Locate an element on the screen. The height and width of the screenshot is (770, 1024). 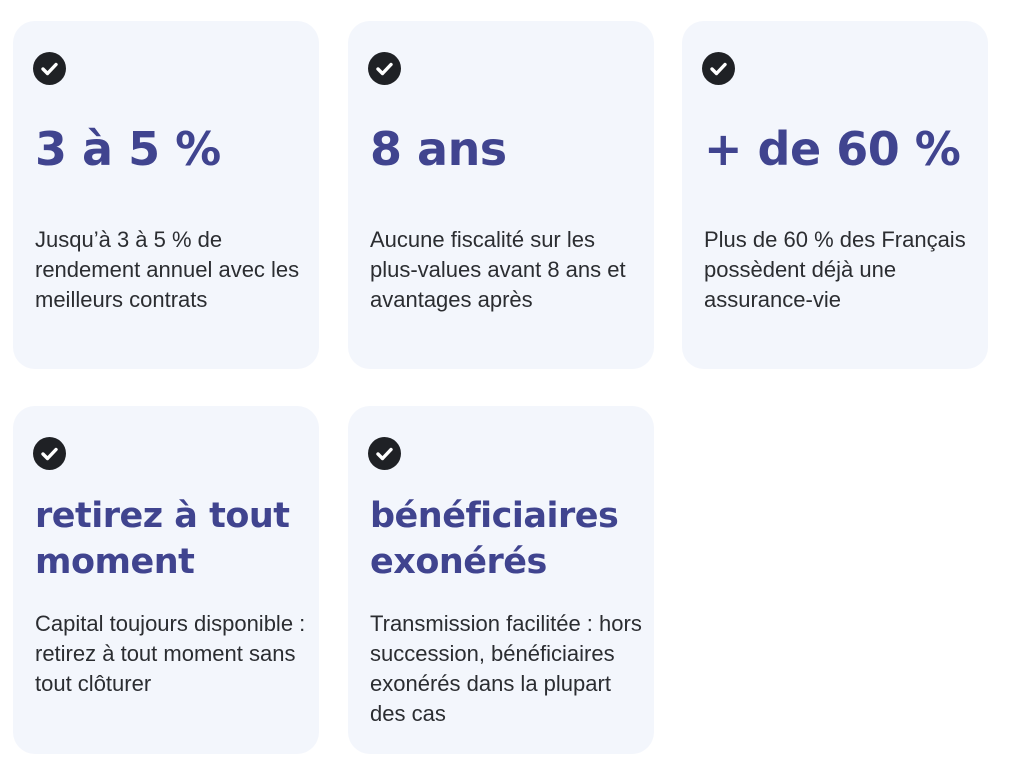
card-headline: 8 ans is located at coordinates (438, 149).